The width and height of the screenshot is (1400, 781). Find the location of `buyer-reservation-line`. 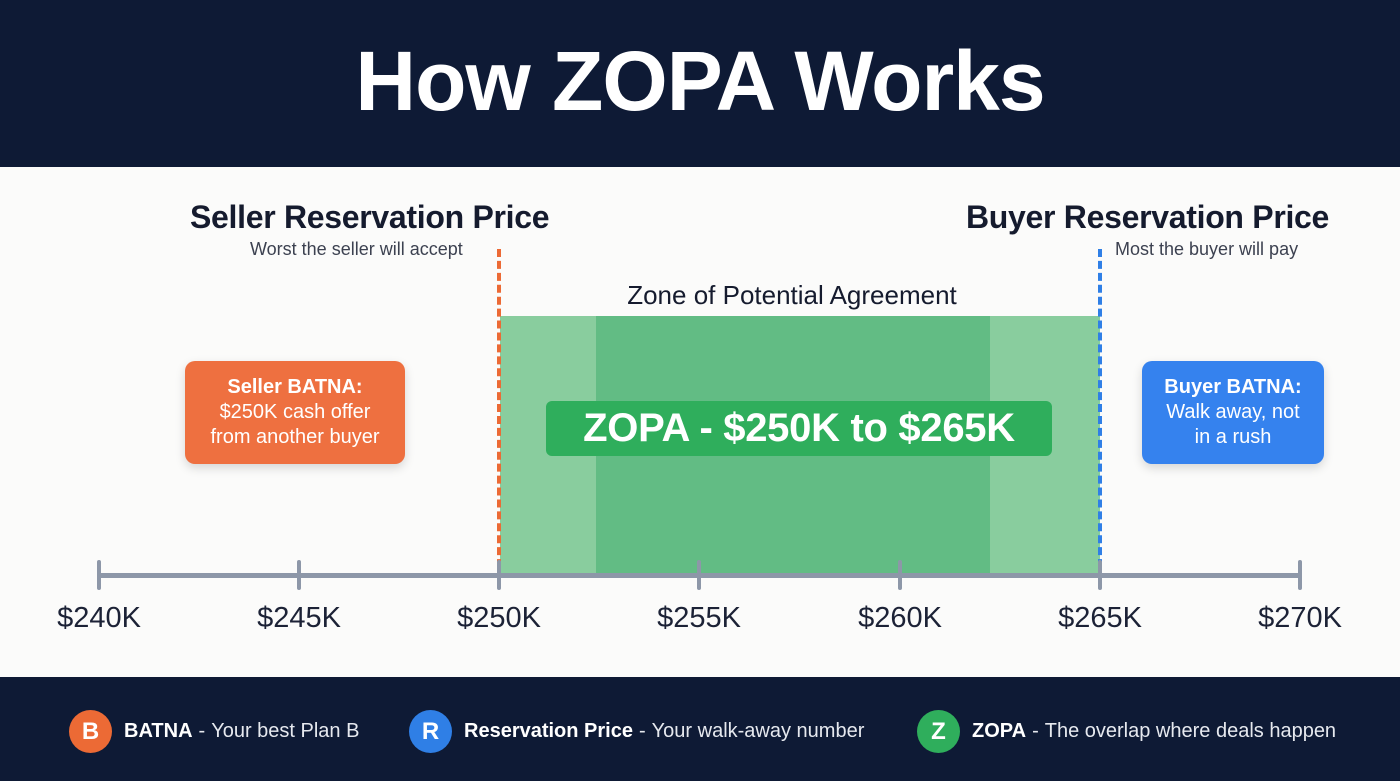

buyer-reservation-line is located at coordinates (1100, 414).